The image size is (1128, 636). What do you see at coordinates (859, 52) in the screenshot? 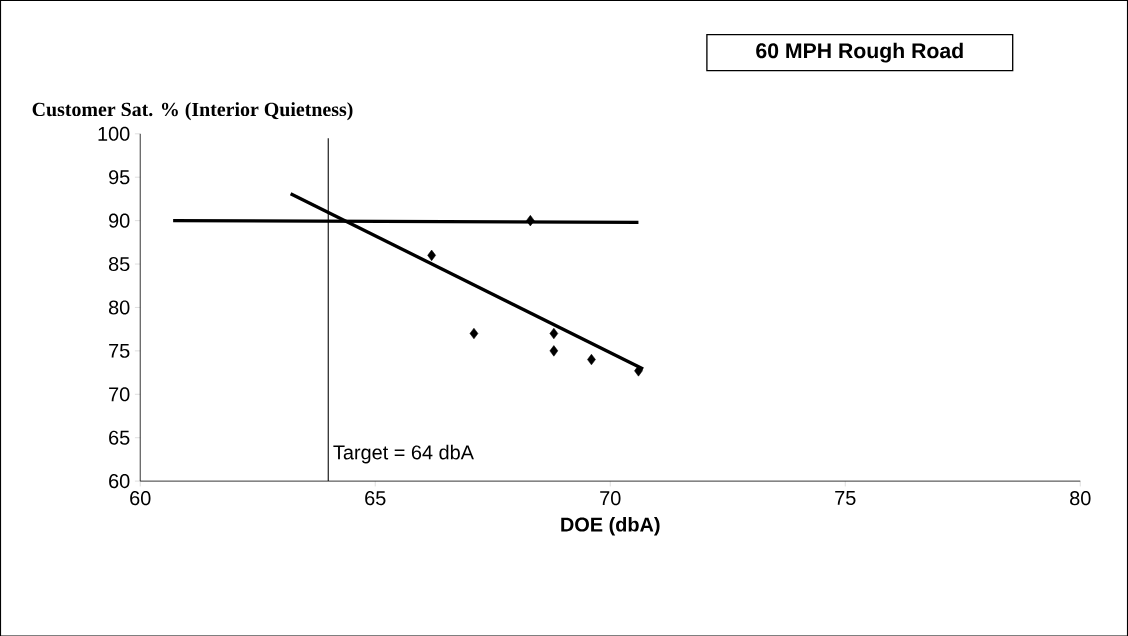
I see `chart-title: 60 MPH Rough Road` at bounding box center [859, 52].